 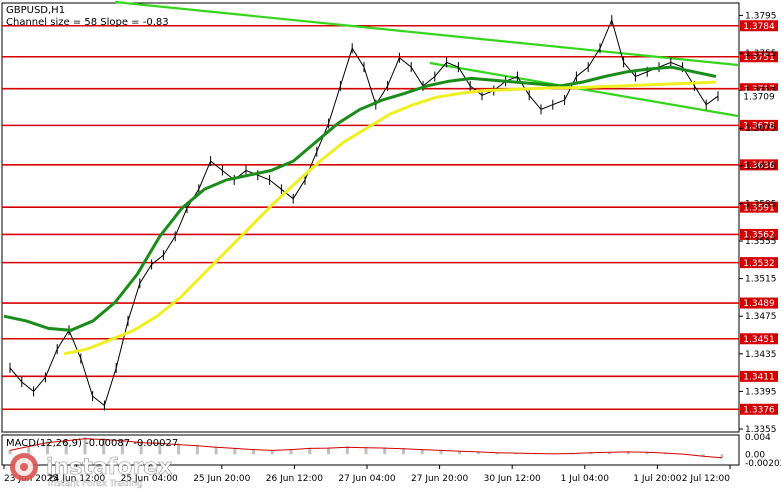 I want to click on level-label-3: 1.3678, so click(x=759, y=127).